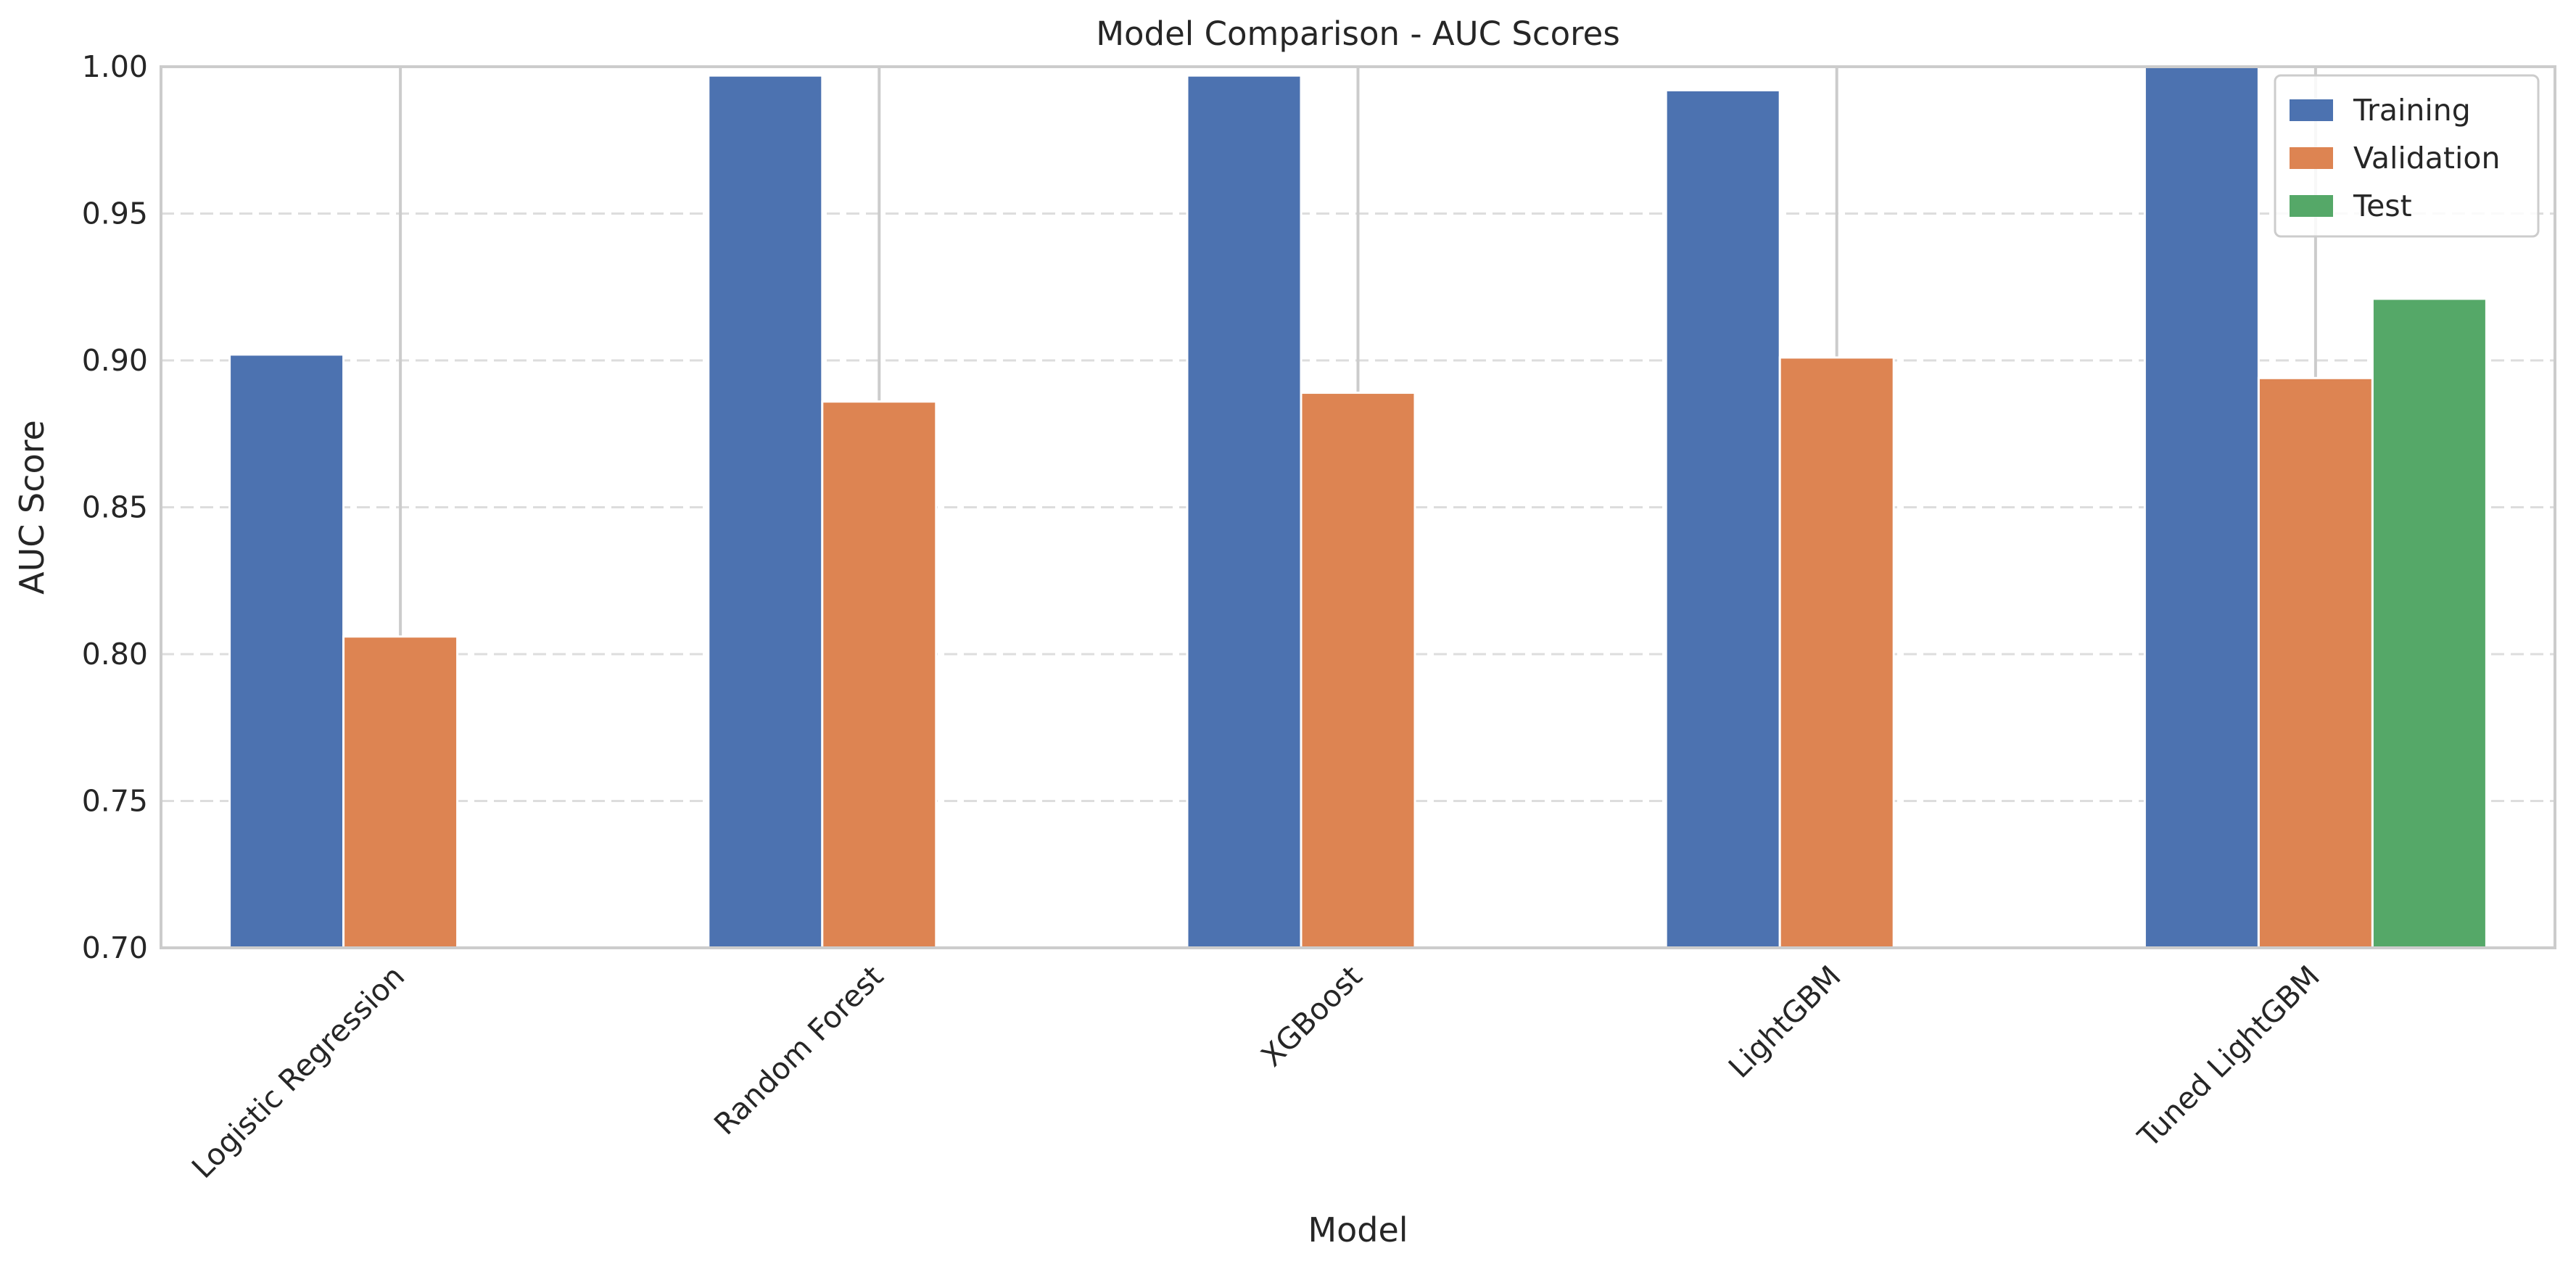 This screenshot has width=2576, height=1272. Describe the element at coordinates (115, 654) in the screenshot. I see `y-tick-label: 0.80` at that location.